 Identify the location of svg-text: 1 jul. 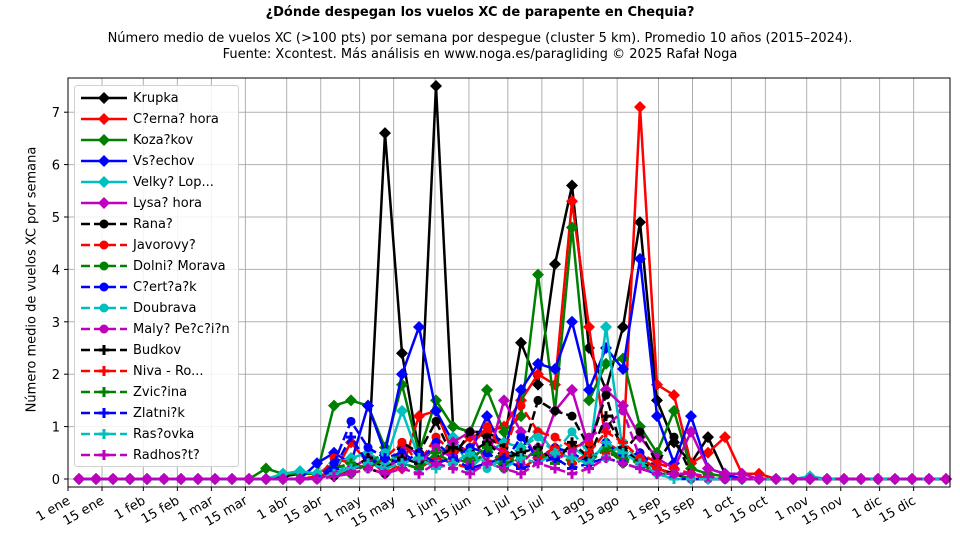
(497, 506).